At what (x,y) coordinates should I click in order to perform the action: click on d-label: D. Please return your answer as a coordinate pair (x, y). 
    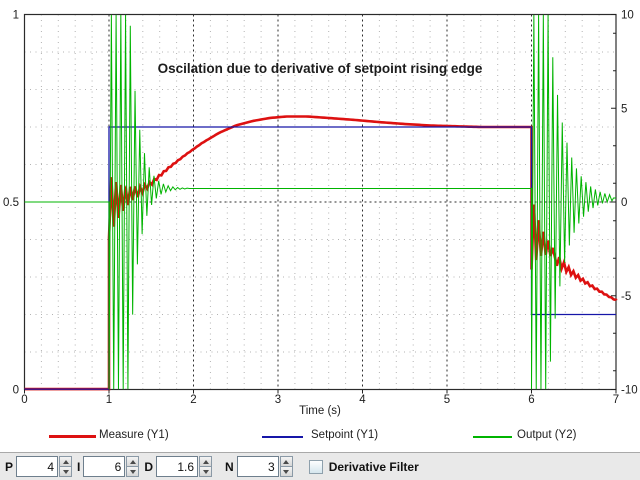
    Looking at the image, I should click on (149, 466).